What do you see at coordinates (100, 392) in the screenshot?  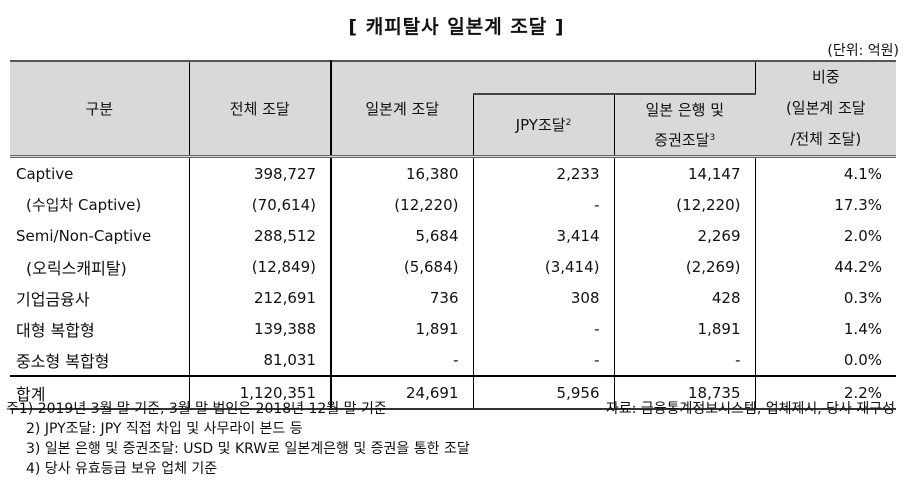 I see `total-label: 합계` at bounding box center [100, 392].